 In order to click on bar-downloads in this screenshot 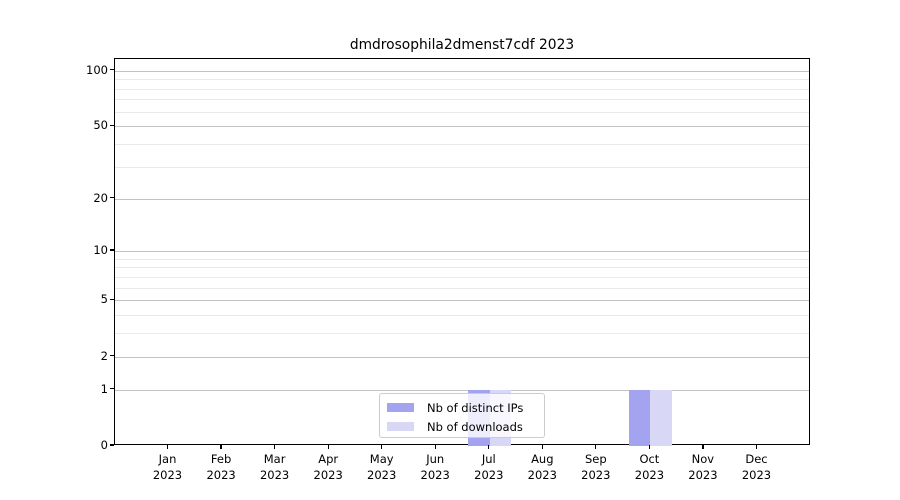, I will do `click(661, 417)`.